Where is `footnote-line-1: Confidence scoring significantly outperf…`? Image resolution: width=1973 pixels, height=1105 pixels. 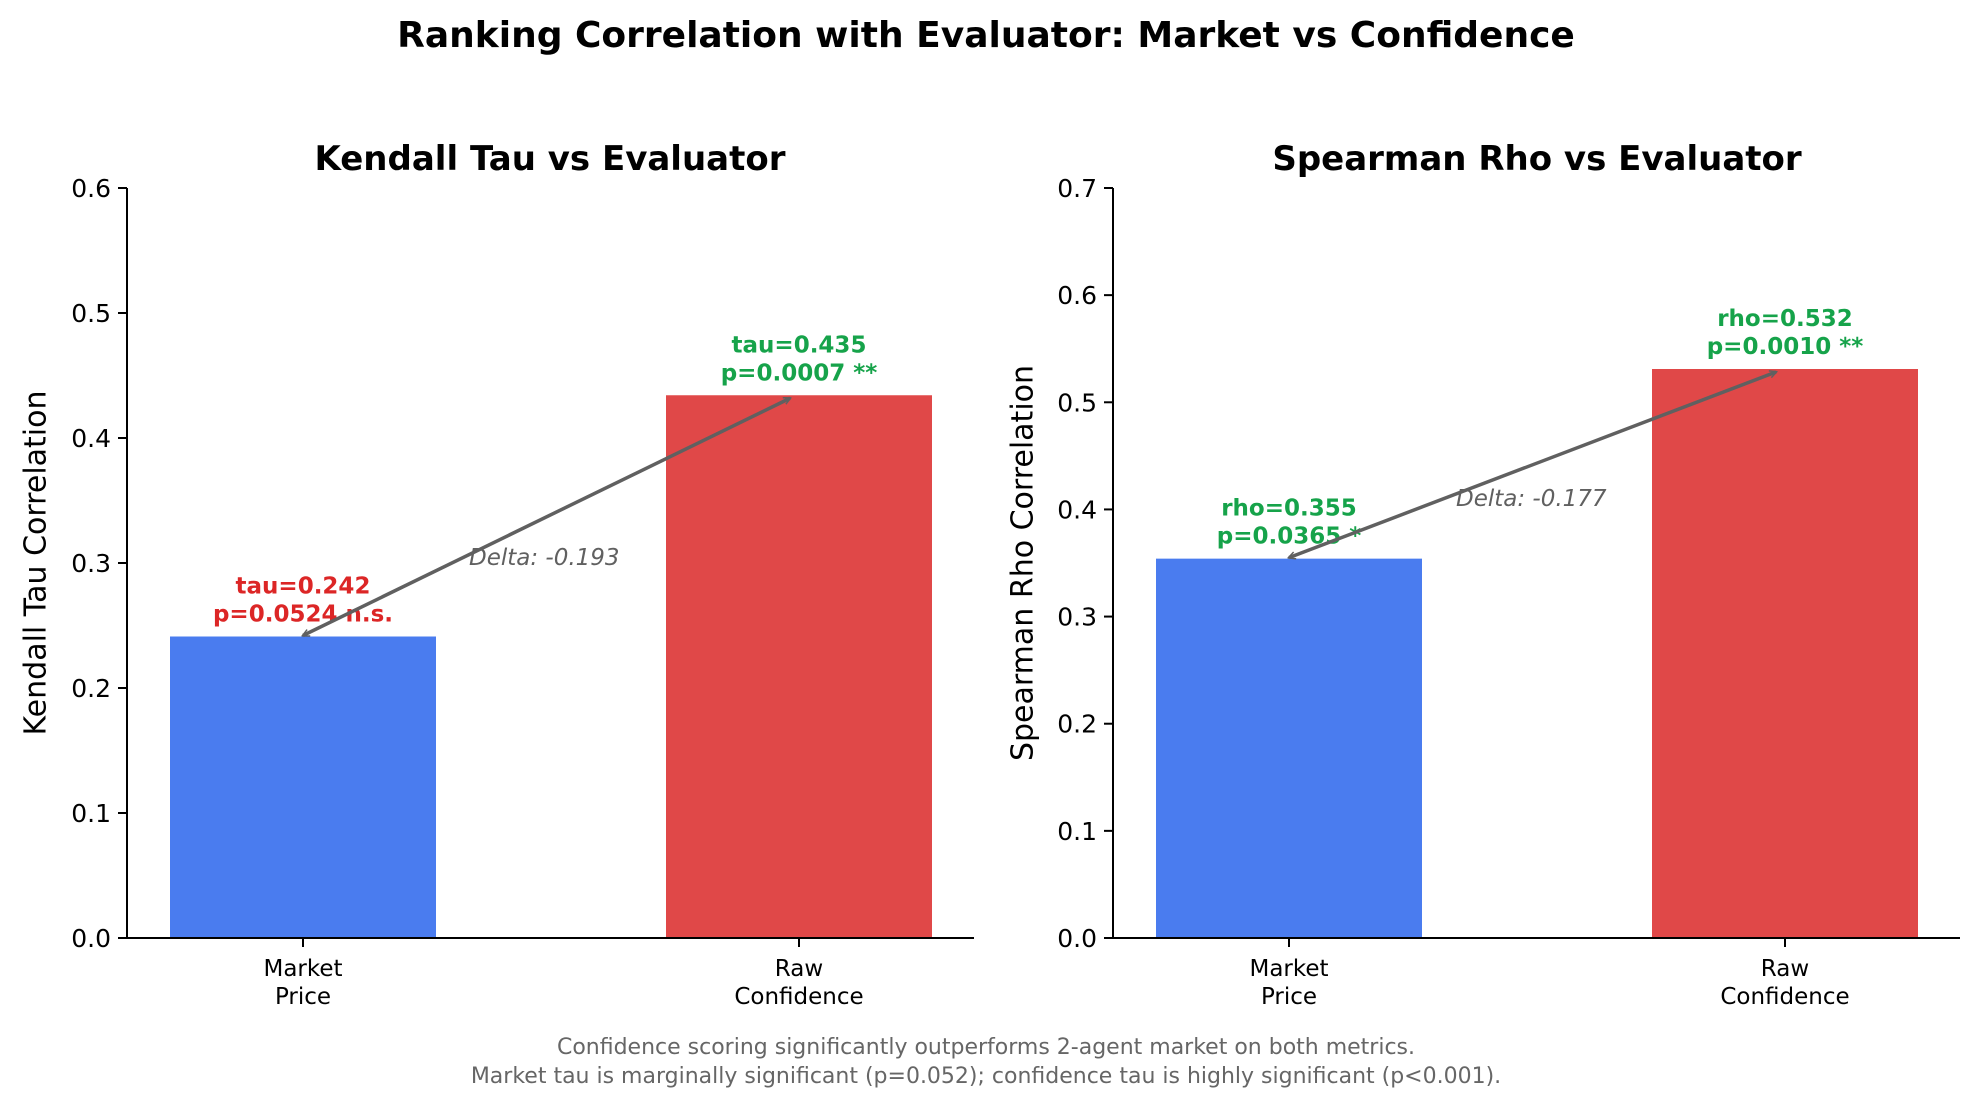
footnote-line-1: Confidence scoring significantly outperf… is located at coordinates (986, 1047).